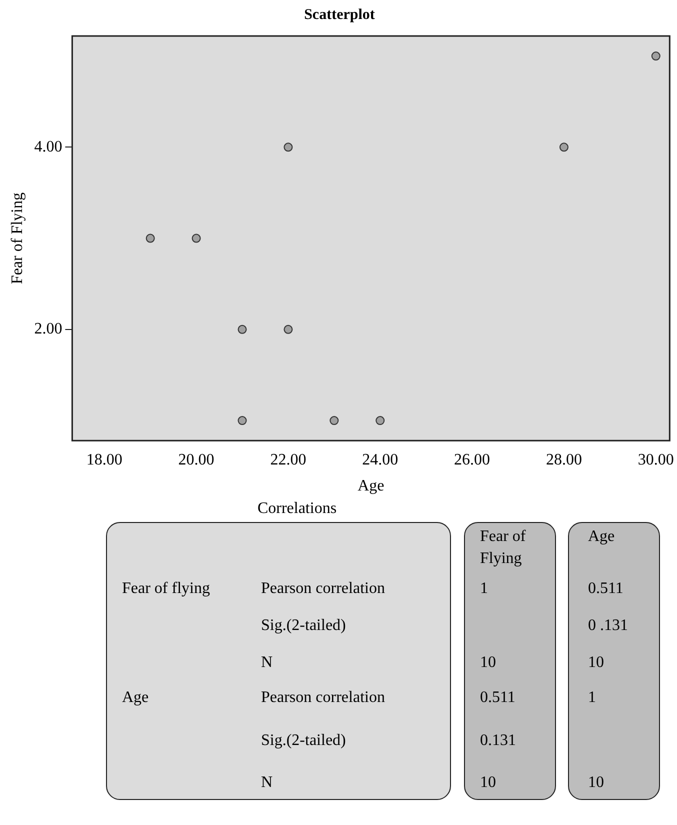  What do you see at coordinates (656, 459) in the screenshot?
I see `x-tick-label: 30.00` at bounding box center [656, 459].